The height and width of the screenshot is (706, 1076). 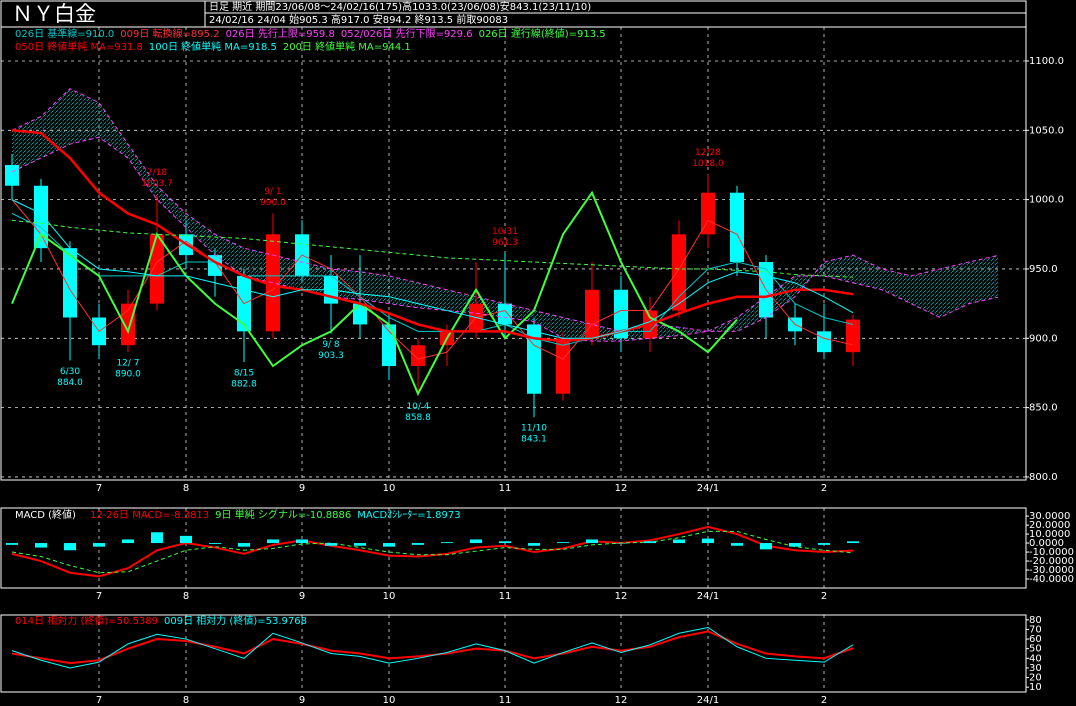 What do you see at coordinates (534, 429) in the screenshot?
I see `annotation-date: 11/10` at bounding box center [534, 429].